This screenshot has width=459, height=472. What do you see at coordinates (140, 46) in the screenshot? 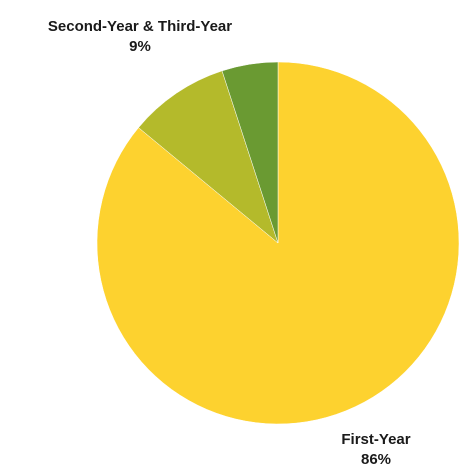
I see `label-second-third-year-percent: 9%` at bounding box center [140, 46].